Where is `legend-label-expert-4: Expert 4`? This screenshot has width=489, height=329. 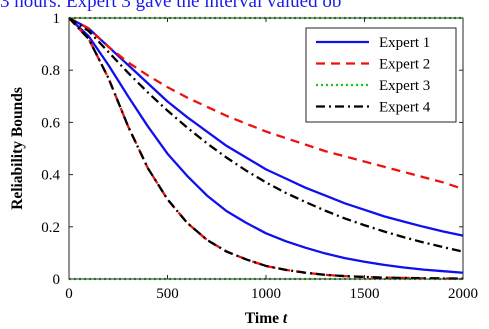
legend-label-expert-4: Expert 4 is located at coordinates (405, 108).